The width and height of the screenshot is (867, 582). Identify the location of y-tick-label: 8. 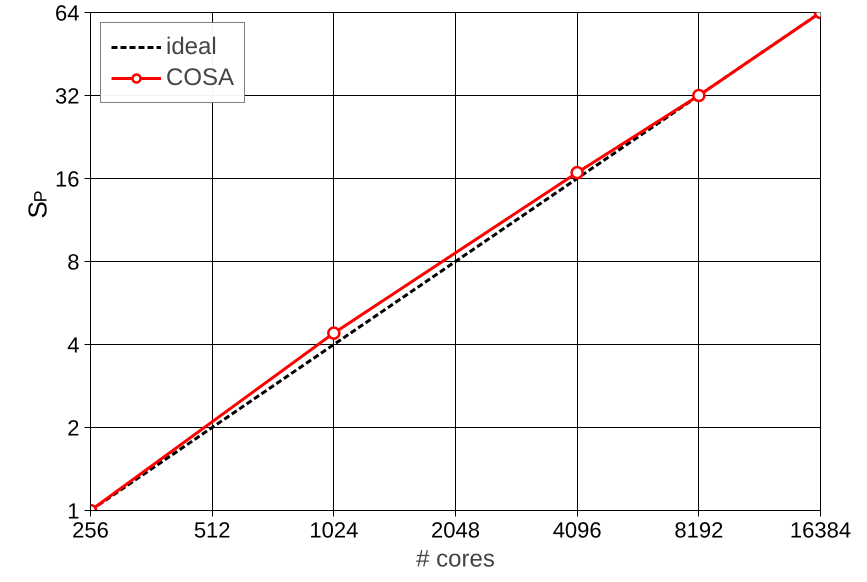
(73, 262).